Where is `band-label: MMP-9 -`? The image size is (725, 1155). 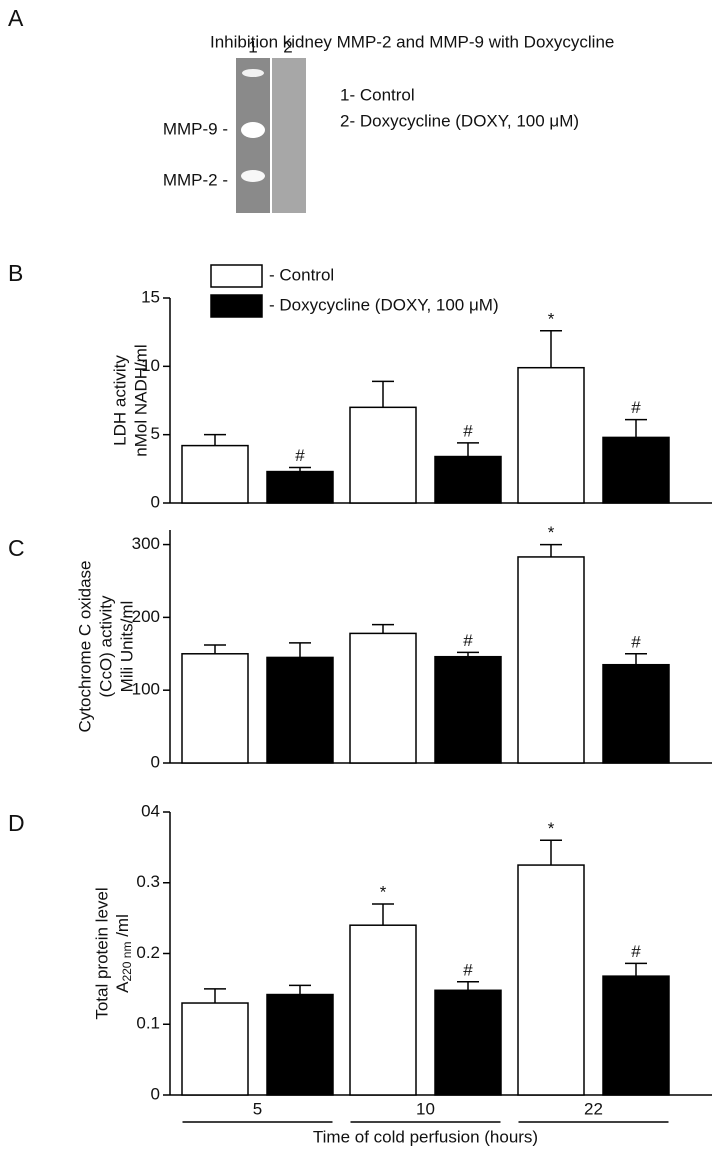 band-label: MMP-9 - is located at coordinates (195, 128).